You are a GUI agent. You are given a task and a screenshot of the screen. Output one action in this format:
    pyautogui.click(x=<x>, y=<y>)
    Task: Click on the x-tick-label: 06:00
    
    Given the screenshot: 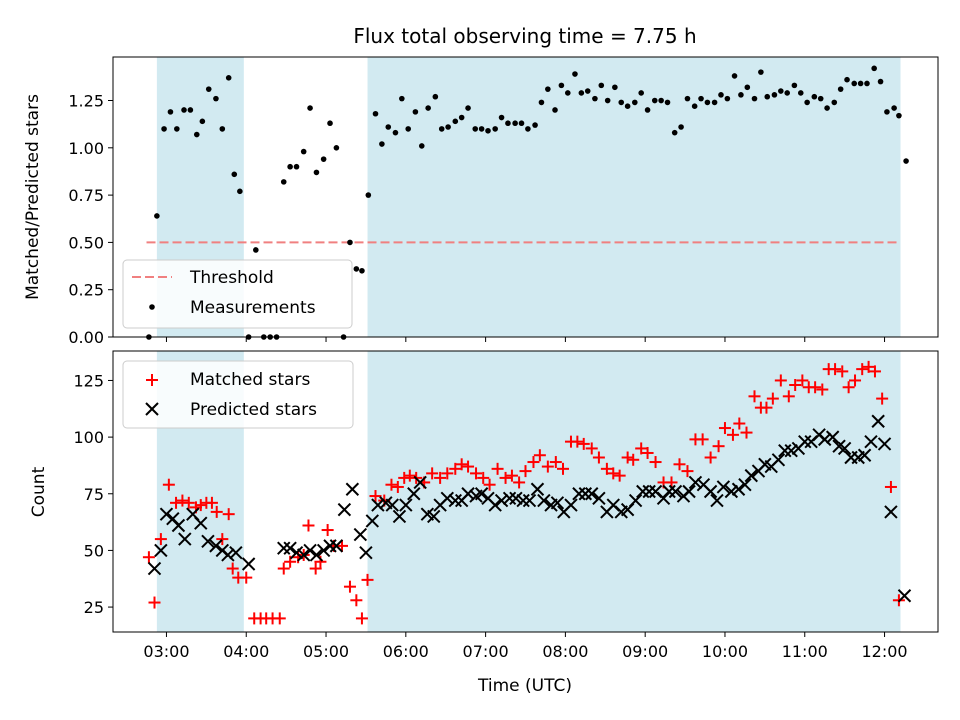 What is the action you would take?
    pyautogui.click(x=406, y=651)
    